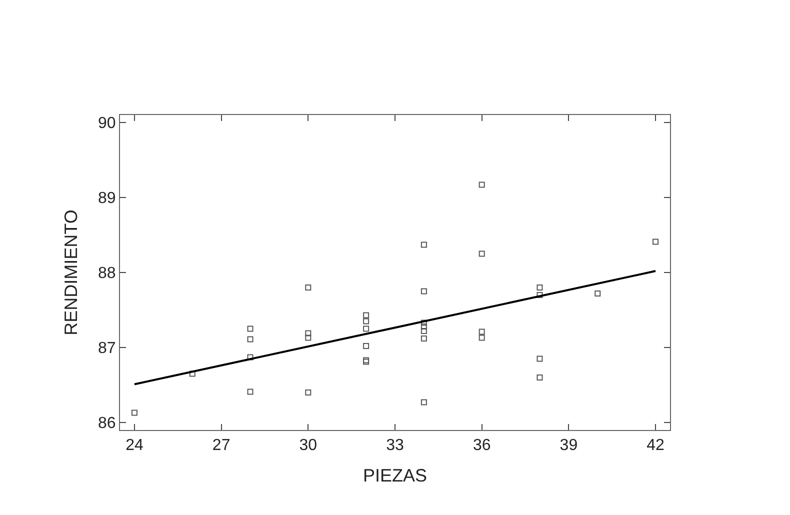 The image size is (790, 515). What do you see at coordinates (655, 445) in the screenshot?
I see `x-tick-label: 42` at bounding box center [655, 445].